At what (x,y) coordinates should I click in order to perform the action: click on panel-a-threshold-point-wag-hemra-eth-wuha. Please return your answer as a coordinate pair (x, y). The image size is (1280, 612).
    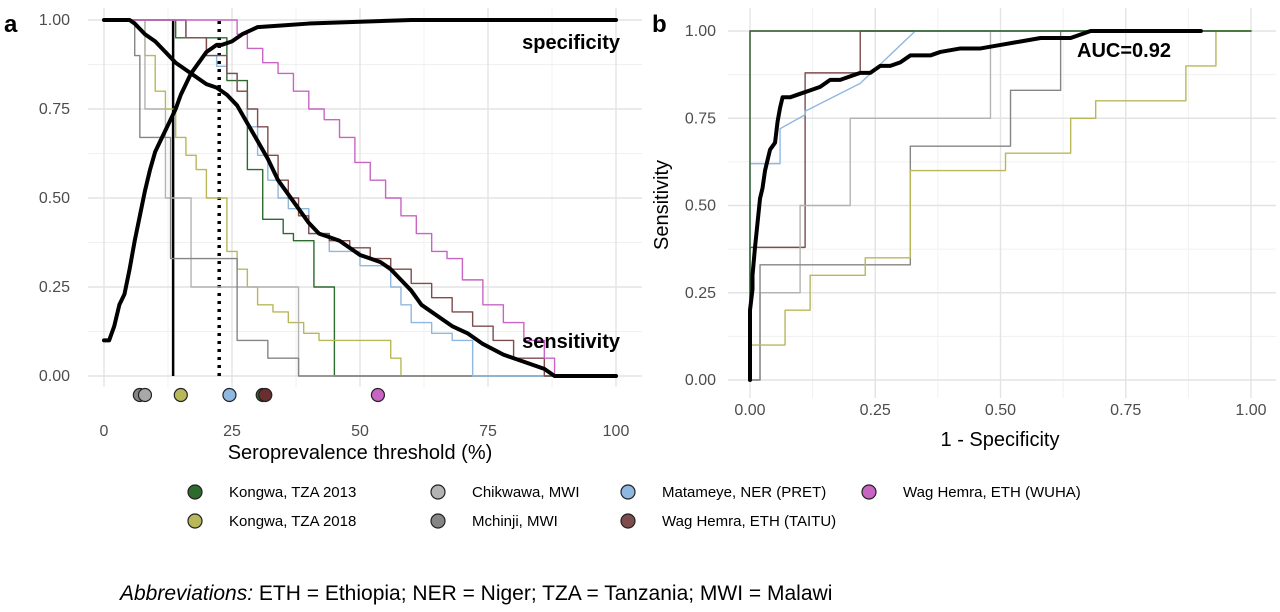
    Looking at the image, I should click on (378, 395).